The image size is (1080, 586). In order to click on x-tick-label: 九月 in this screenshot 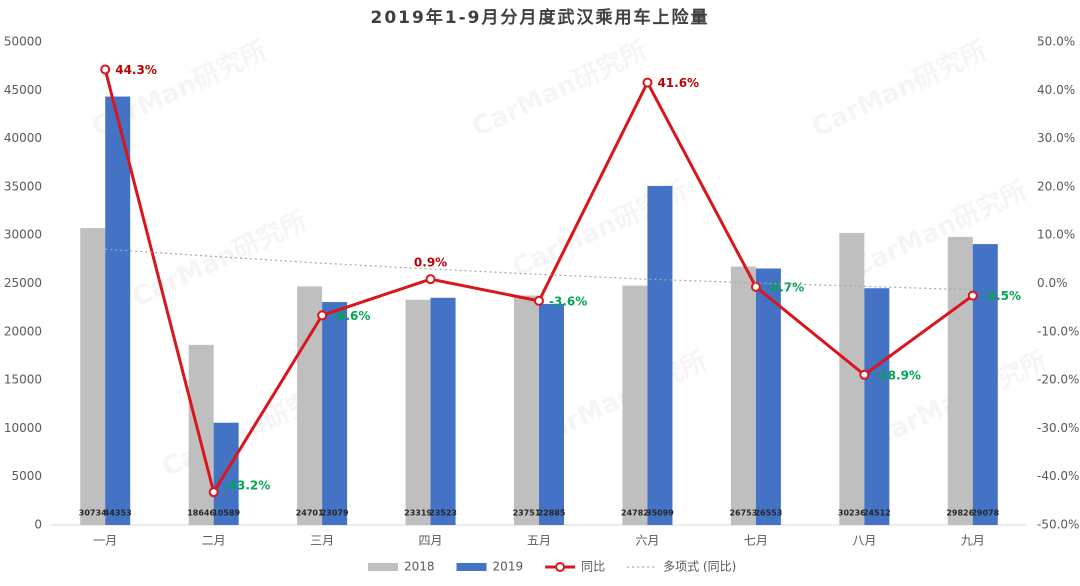, I will do `click(973, 541)`.